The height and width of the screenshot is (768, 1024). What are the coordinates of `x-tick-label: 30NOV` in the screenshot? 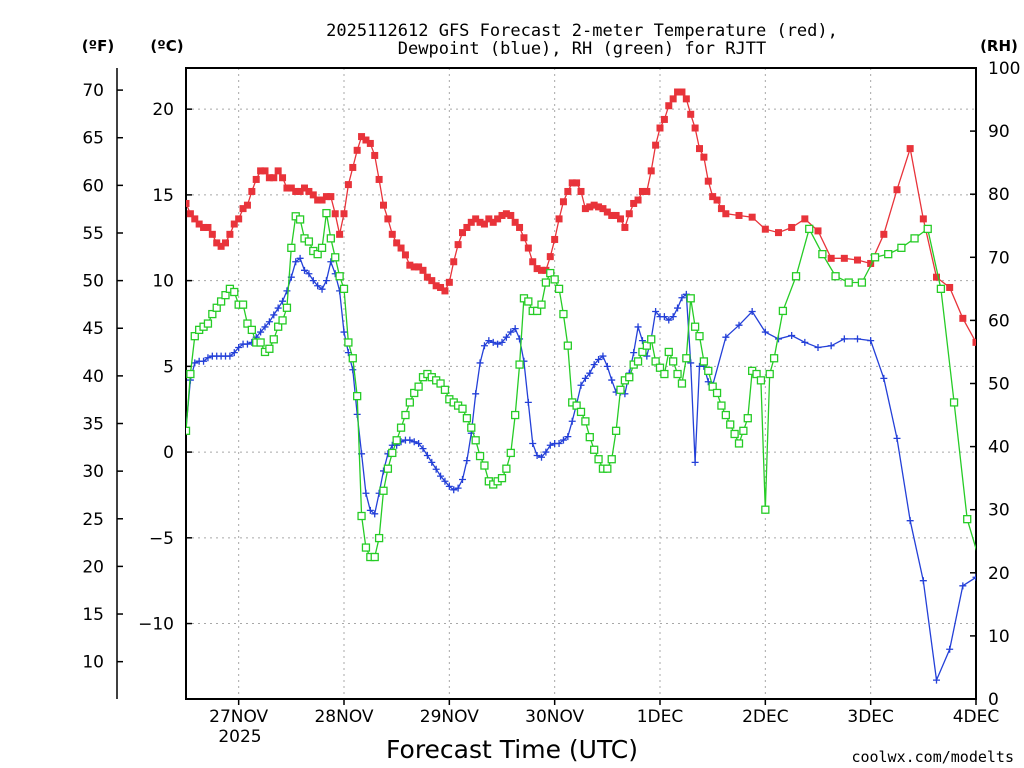 It's located at (554, 717).